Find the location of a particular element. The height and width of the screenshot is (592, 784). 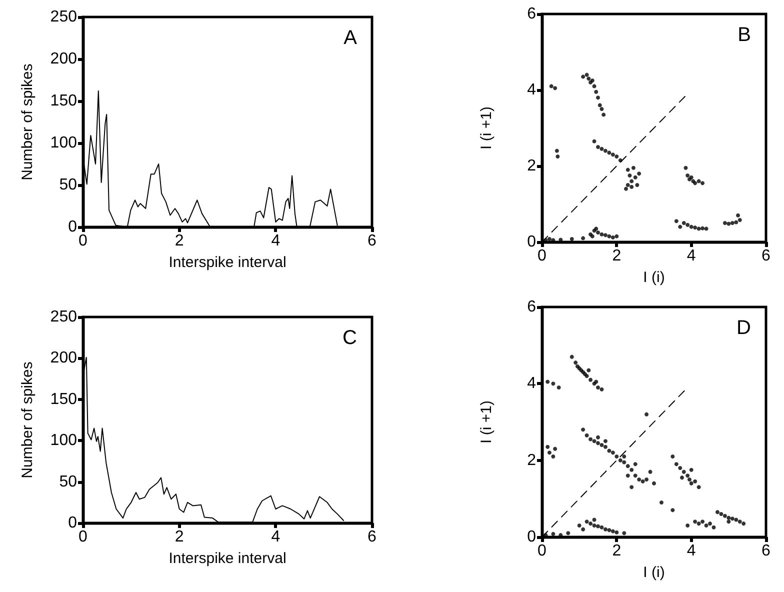

text: A is located at coordinates (351, 38).